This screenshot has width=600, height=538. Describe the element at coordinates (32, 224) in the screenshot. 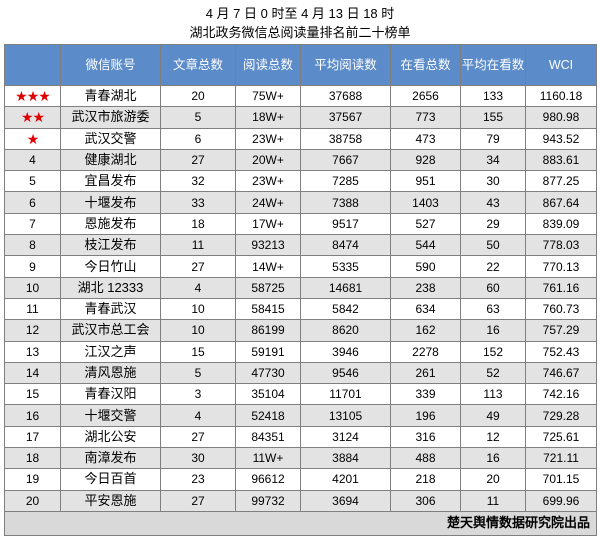

I see `table-cell: 7` at that location.